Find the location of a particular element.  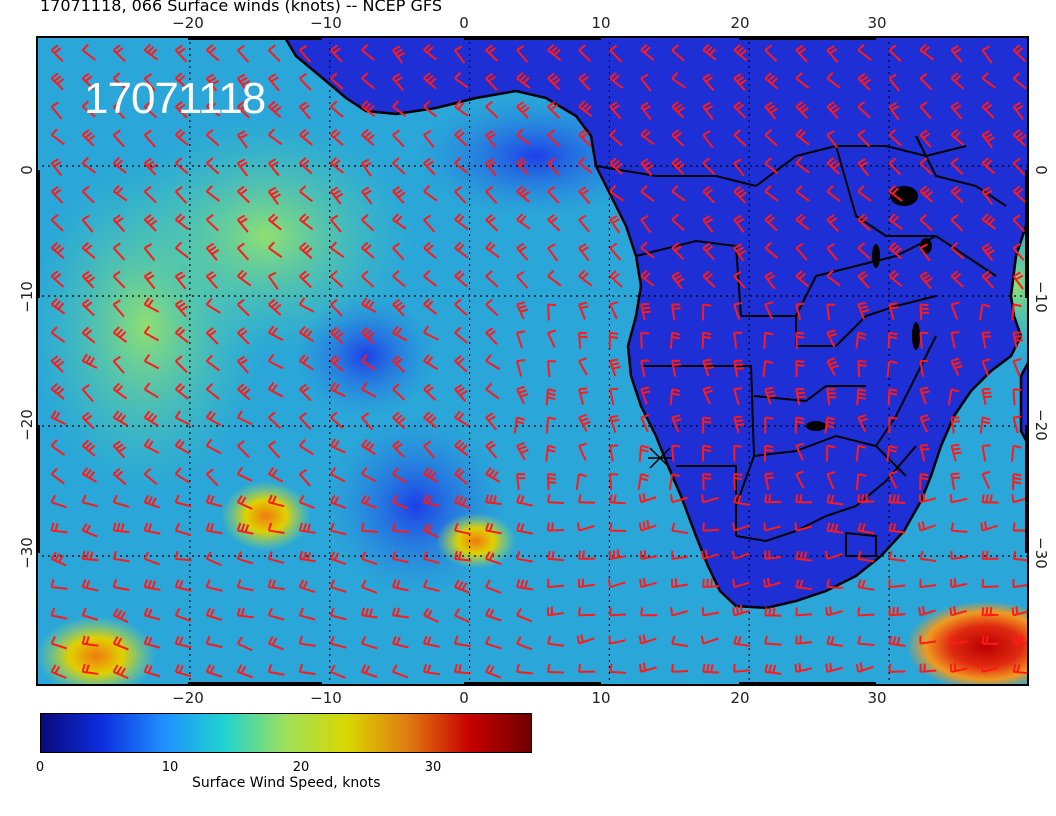

colorbar-tick: 10 is located at coordinates (170, 767).